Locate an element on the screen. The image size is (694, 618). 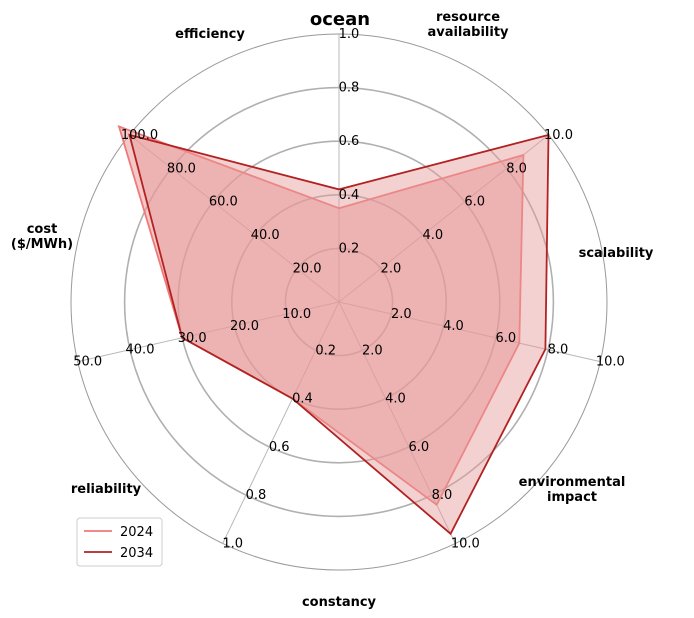
tick-label: 100.0 is located at coordinates (139, 135).